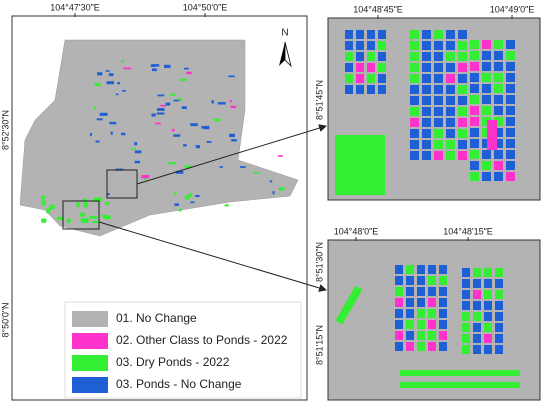  Describe the element at coordinates (5, 130) in the screenshot. I see `y-coordinate-label: 8°52'30"N` at that location.